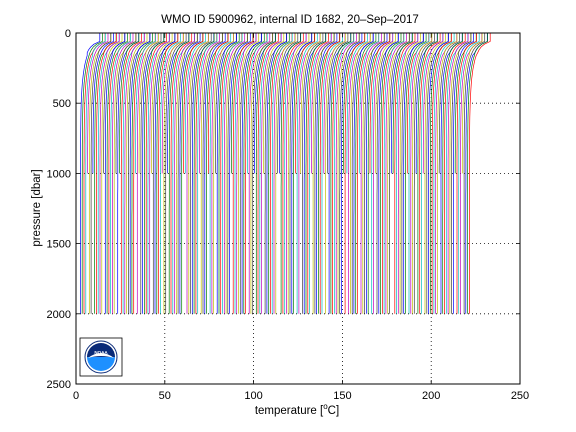 The width and height of the screenshot is (576, 432). What do you see at coordinates (253, 396) in the screenshot?
I see `x-tick-label: 100` at bounding box center [253, 396].